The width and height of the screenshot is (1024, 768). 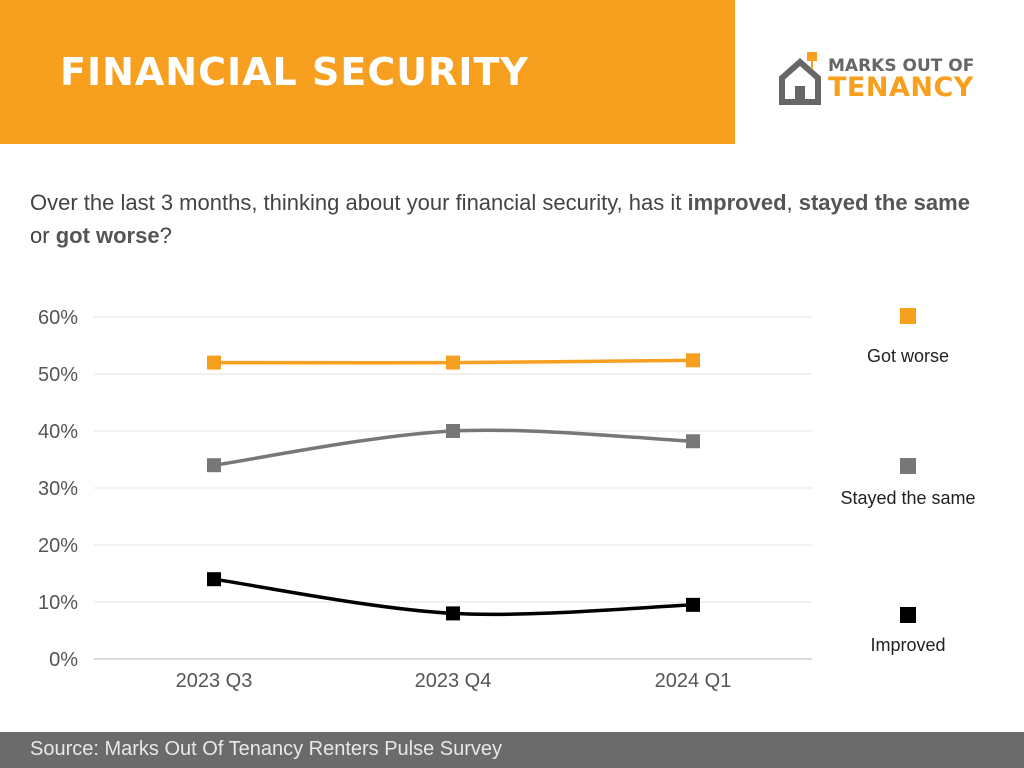 What do you see at coordinates (63, 660) in the screenshot?
I see `y-tick-label: 0%` at bounding box center [63, 660].